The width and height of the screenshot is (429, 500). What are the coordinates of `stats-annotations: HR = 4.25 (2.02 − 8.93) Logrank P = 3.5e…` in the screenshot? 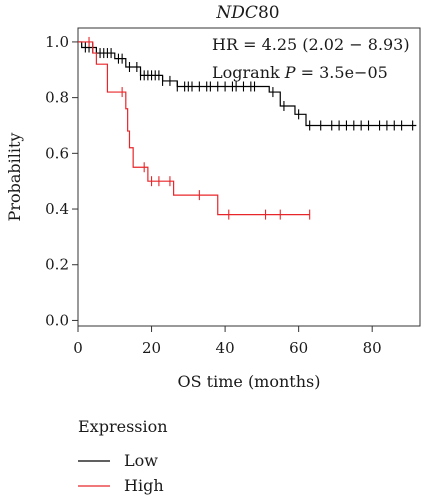 It's located at (311, 58).